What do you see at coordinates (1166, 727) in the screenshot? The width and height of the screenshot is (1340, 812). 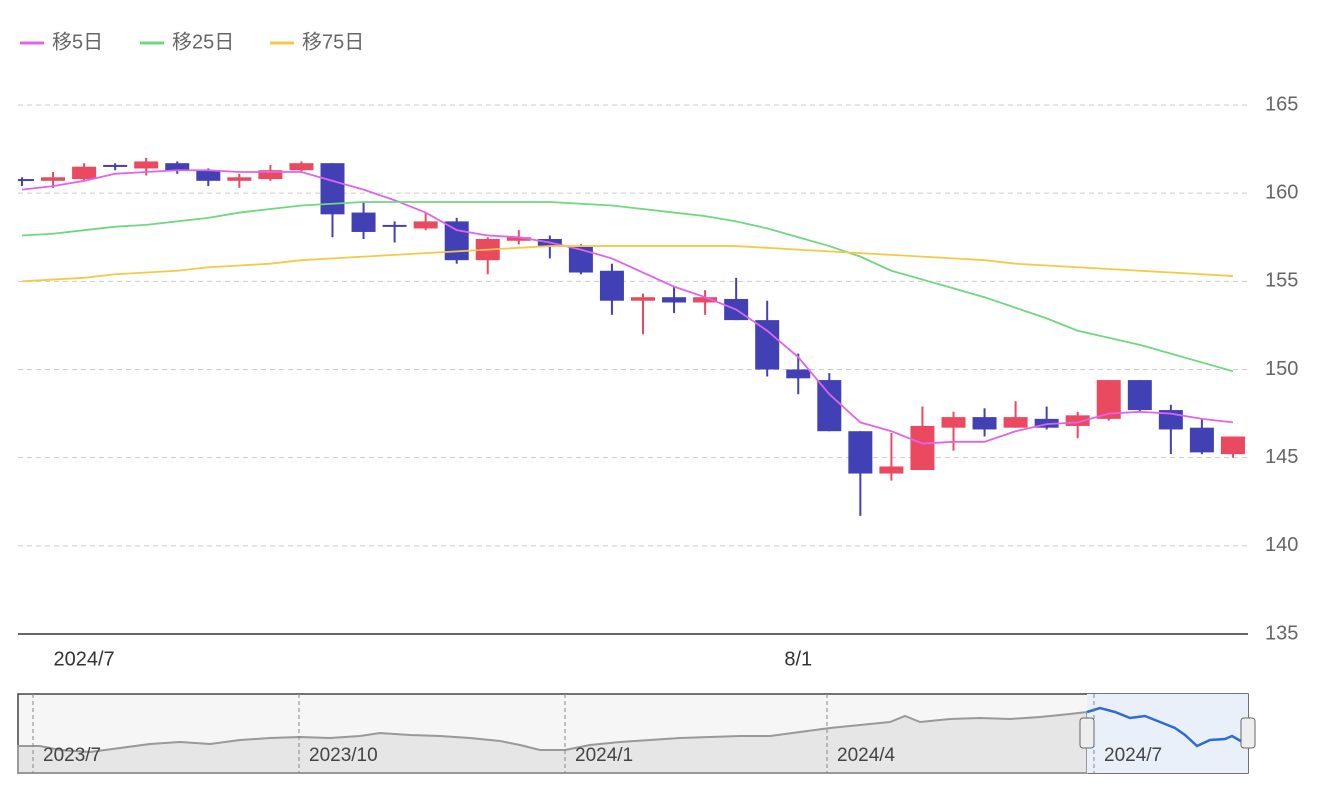 I see `zoom-selected-line` at bounding box center [1166, 727].